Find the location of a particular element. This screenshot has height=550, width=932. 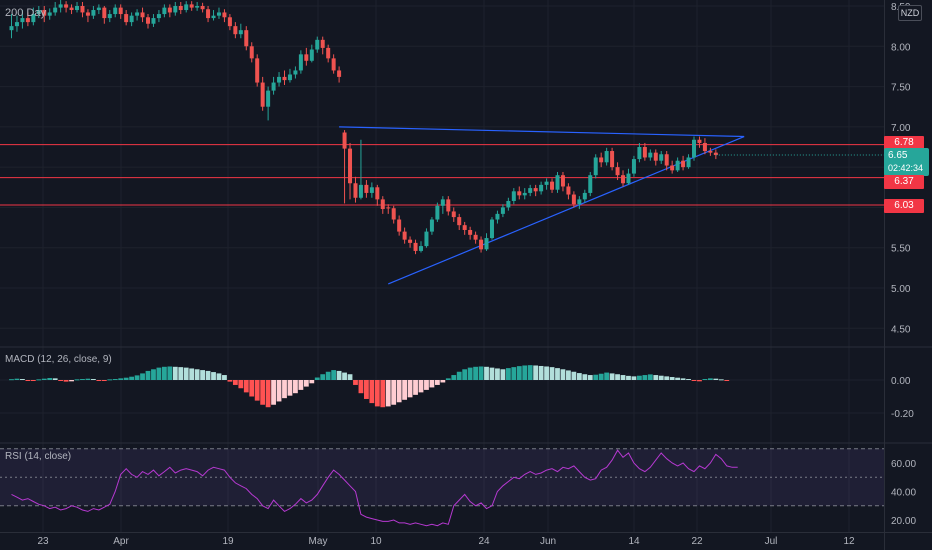

indicator-label: 200 Day is located at coordinates (25, 13).